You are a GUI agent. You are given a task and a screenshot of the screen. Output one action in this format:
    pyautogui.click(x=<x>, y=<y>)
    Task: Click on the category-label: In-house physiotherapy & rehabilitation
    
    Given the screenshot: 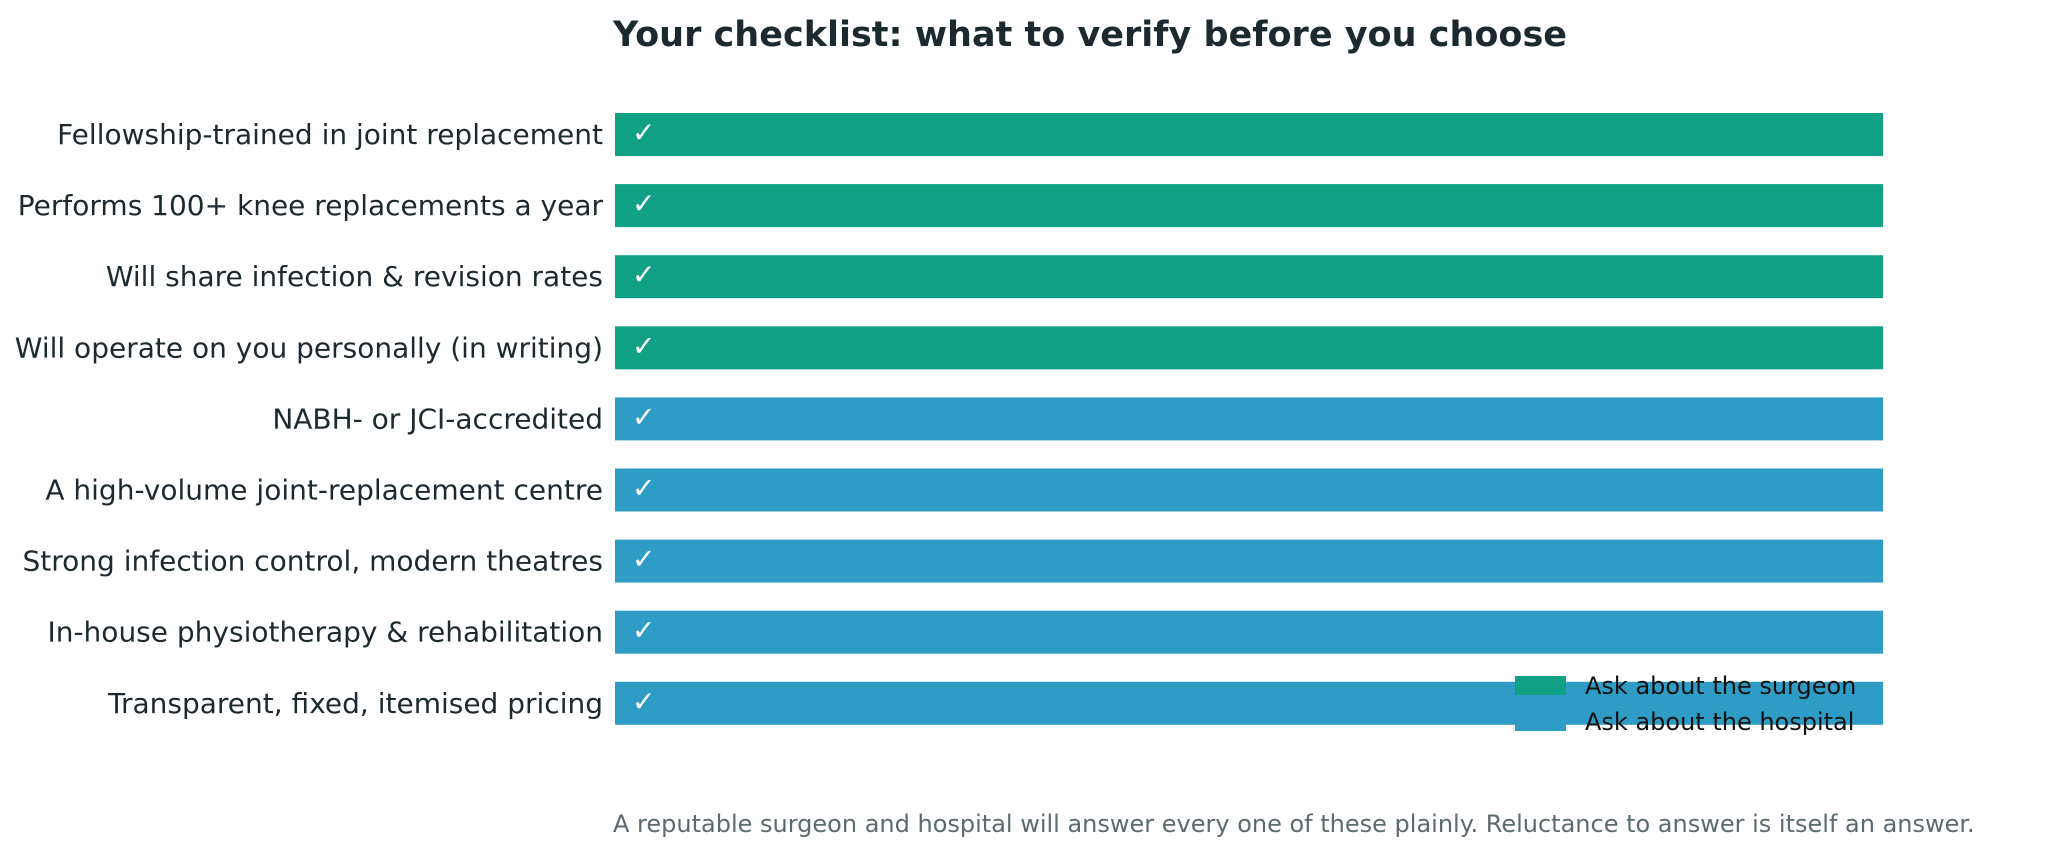 What is the action you would take?
    pyautogui.click(x=325, y=632)
    